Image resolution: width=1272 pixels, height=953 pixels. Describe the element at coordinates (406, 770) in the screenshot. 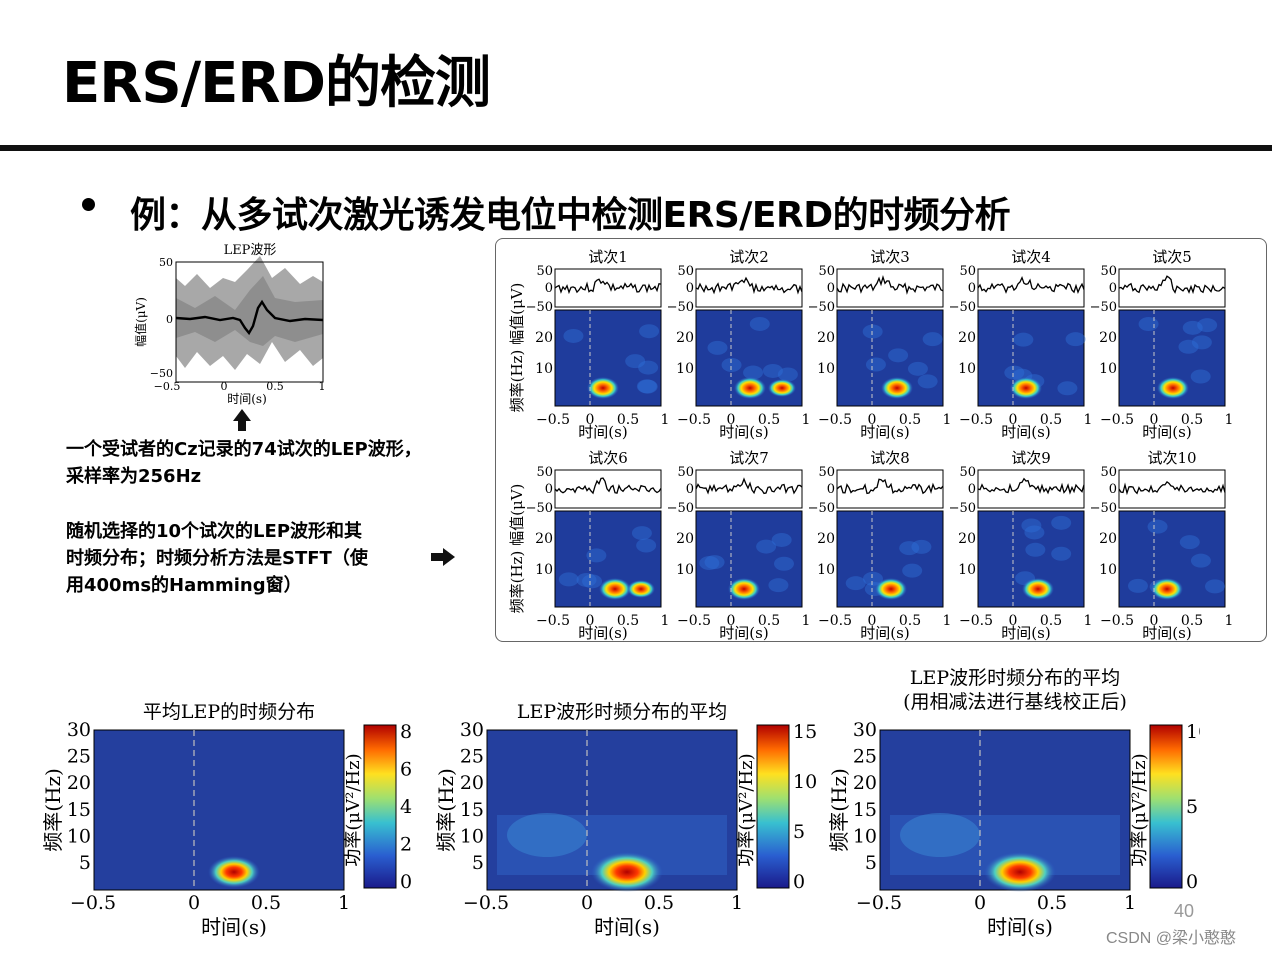

I see `colorbar-tick: 6` at that location.